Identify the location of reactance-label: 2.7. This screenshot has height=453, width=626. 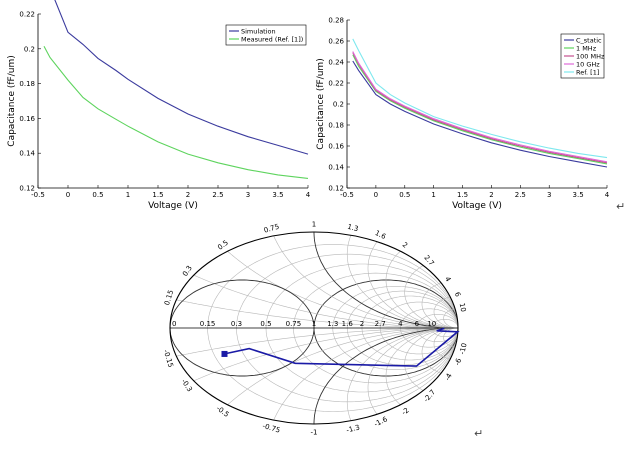
(428, 261).